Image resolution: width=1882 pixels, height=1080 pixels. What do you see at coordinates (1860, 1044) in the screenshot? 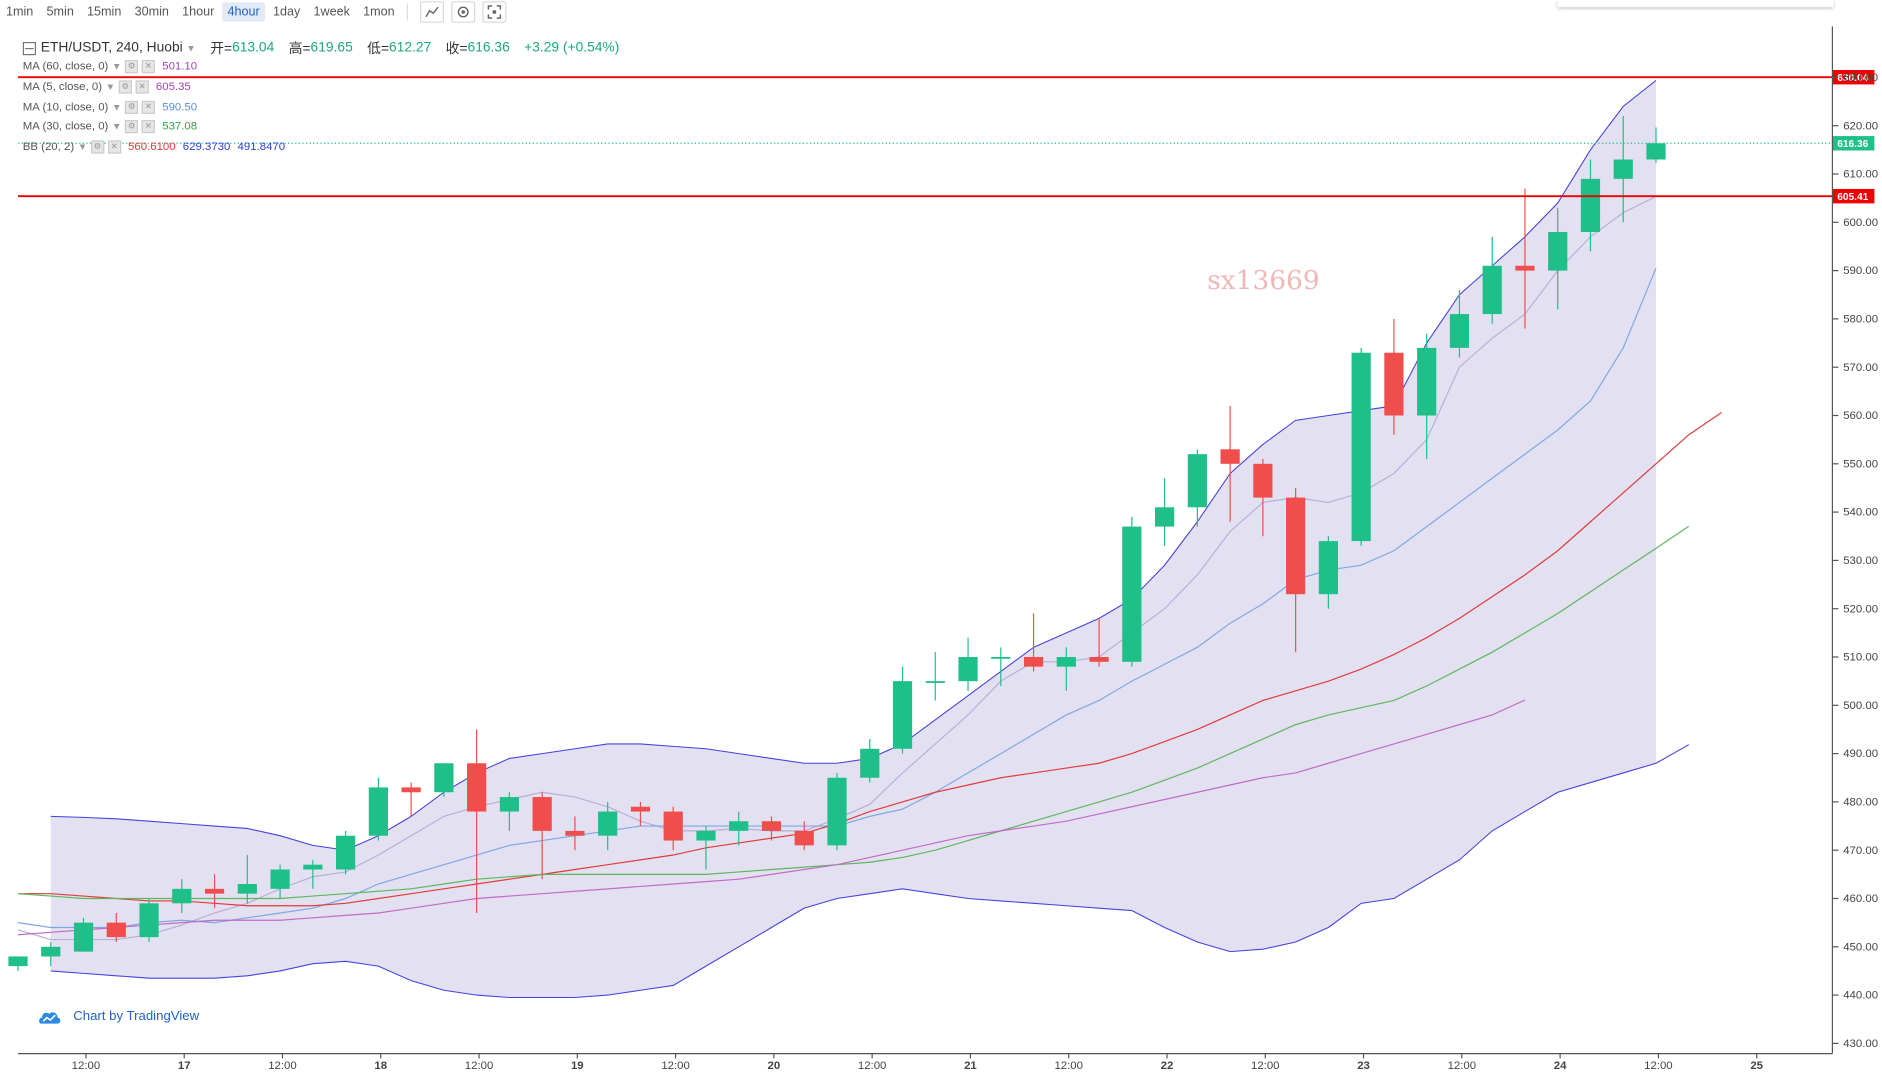
I see `y-tick-label: 430.00` at bounding box center [1860, 1044].